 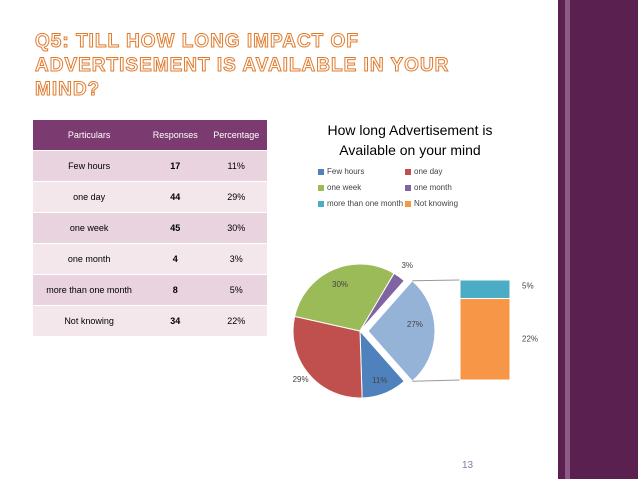 What do you see at coordinates (175, 197) in the screenshot?
I see `table-cell: 44` at bounding box center [175, 197].